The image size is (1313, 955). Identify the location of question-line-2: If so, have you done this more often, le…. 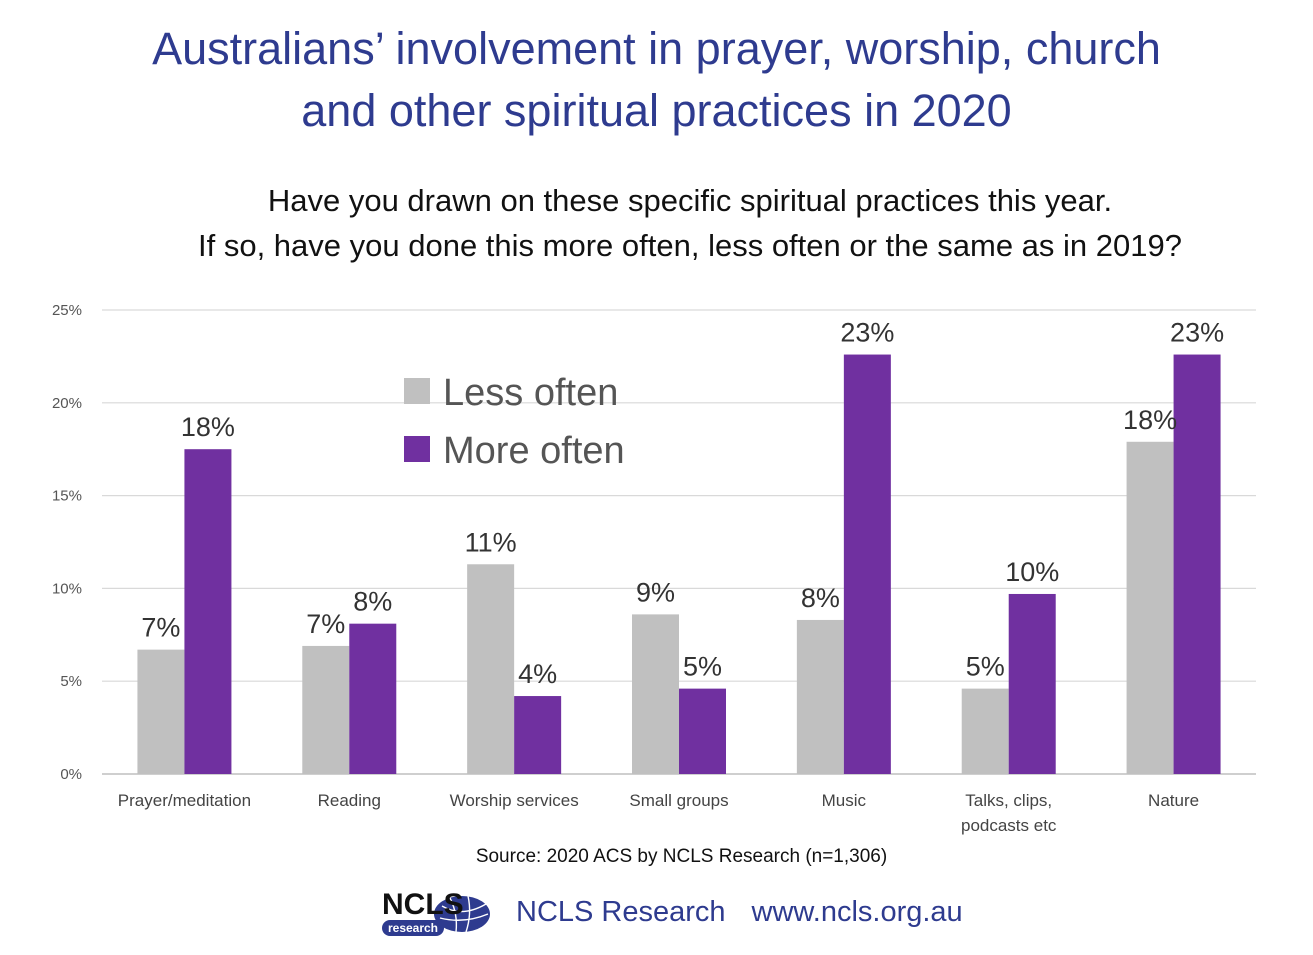
(690, 245).